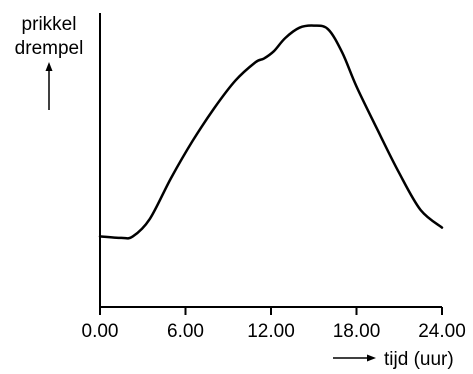 Image resolution: width=473 pixels, height=374 pixels. I want to click on up-arrow-icon, so click(49, 86).